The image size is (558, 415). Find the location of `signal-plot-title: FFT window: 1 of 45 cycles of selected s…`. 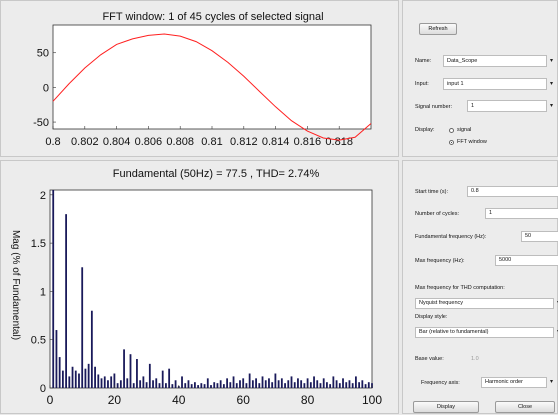

signal-plot-title: FFT window: 1 of 45 cycles of selected s… is located at coordinates (212, 17).